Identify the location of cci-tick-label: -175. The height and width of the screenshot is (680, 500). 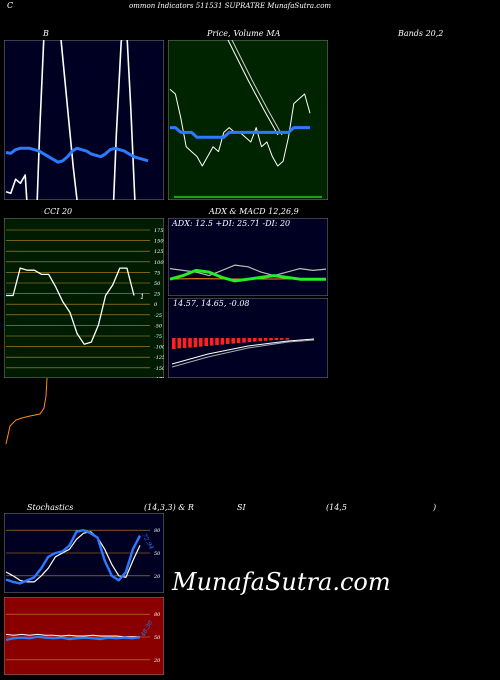
(159, 377).